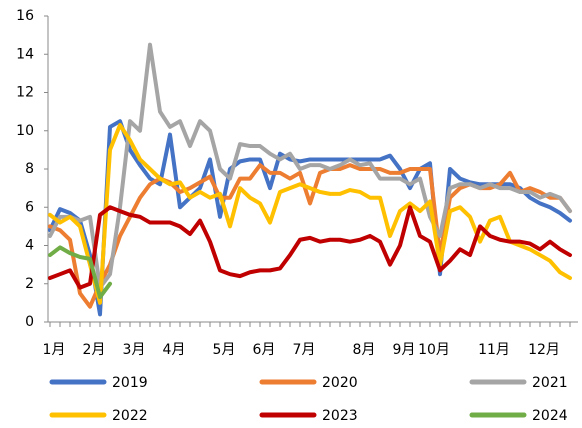  I want to click on x-tick-label: 3月, so click(134, 350).